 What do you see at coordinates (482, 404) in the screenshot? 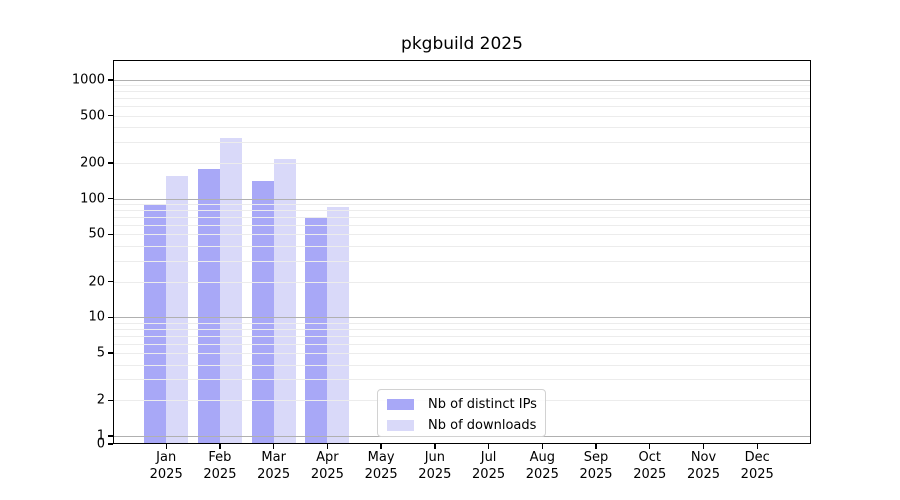
I see `legend-label: Nb of distinct IPs` at bounding box center [482, 404].